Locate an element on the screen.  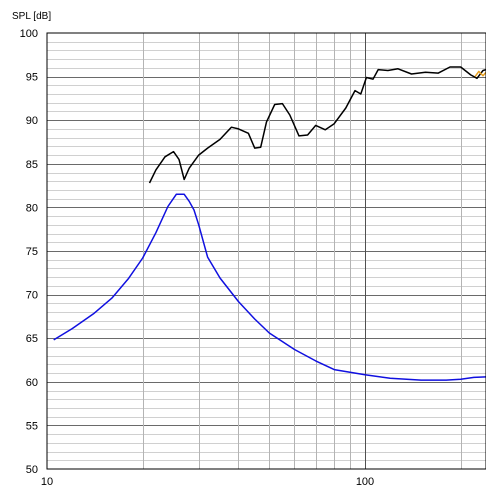
y-tick-label: 70 is located at coordinates (32, 296).